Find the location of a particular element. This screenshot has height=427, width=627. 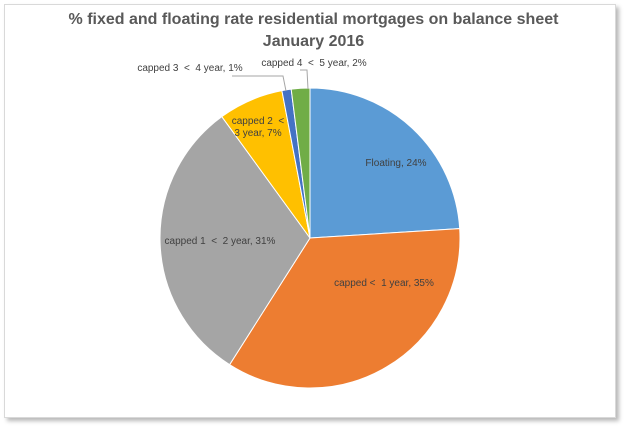

data-label-5: capped 4 < 5 year, 2% is located at coordinates (313, 63).